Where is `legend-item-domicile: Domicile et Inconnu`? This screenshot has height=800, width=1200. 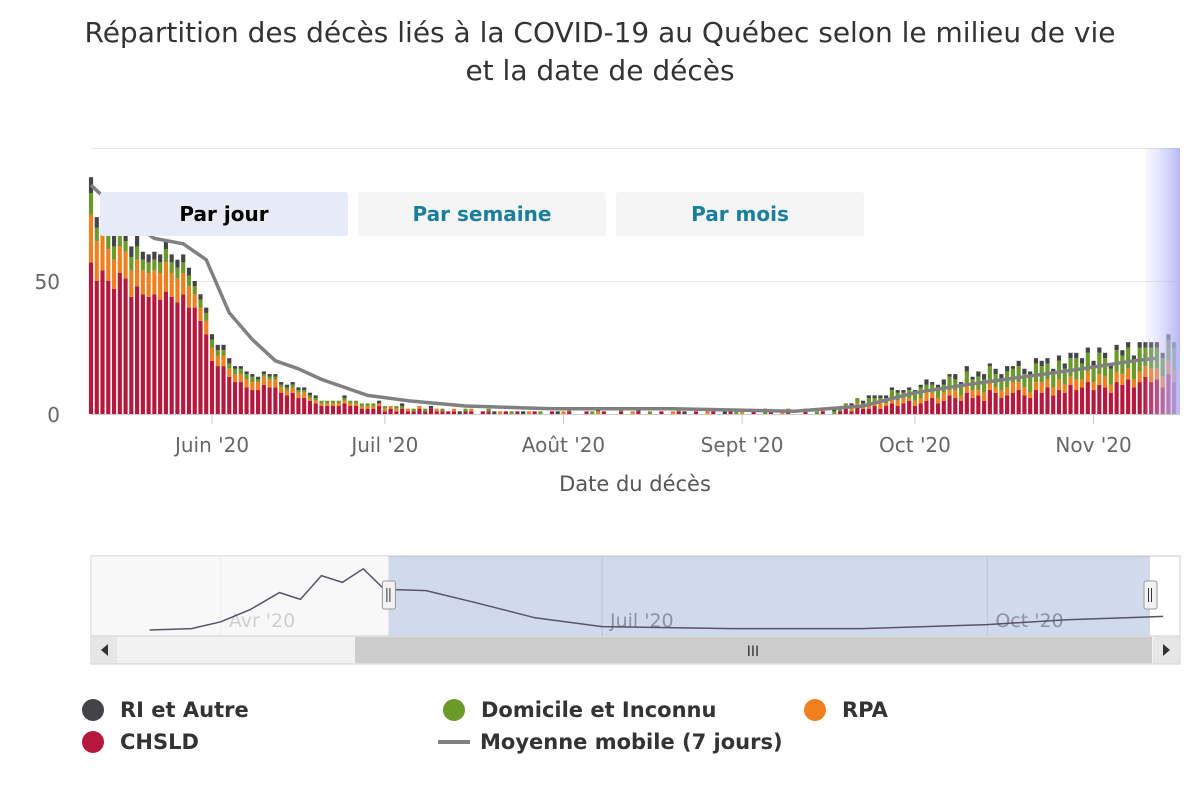 legend-item-domicile: Domicile et Inconnu is located at coordinates (579, 710).